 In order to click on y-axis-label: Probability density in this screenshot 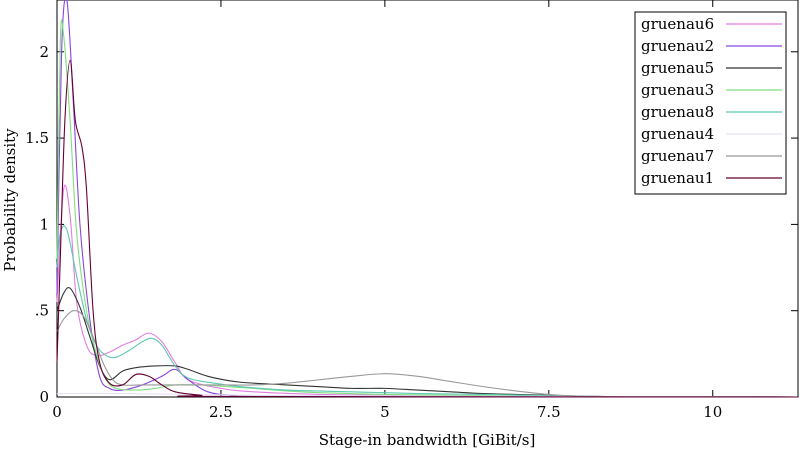, I will do `click(10, 200)`.